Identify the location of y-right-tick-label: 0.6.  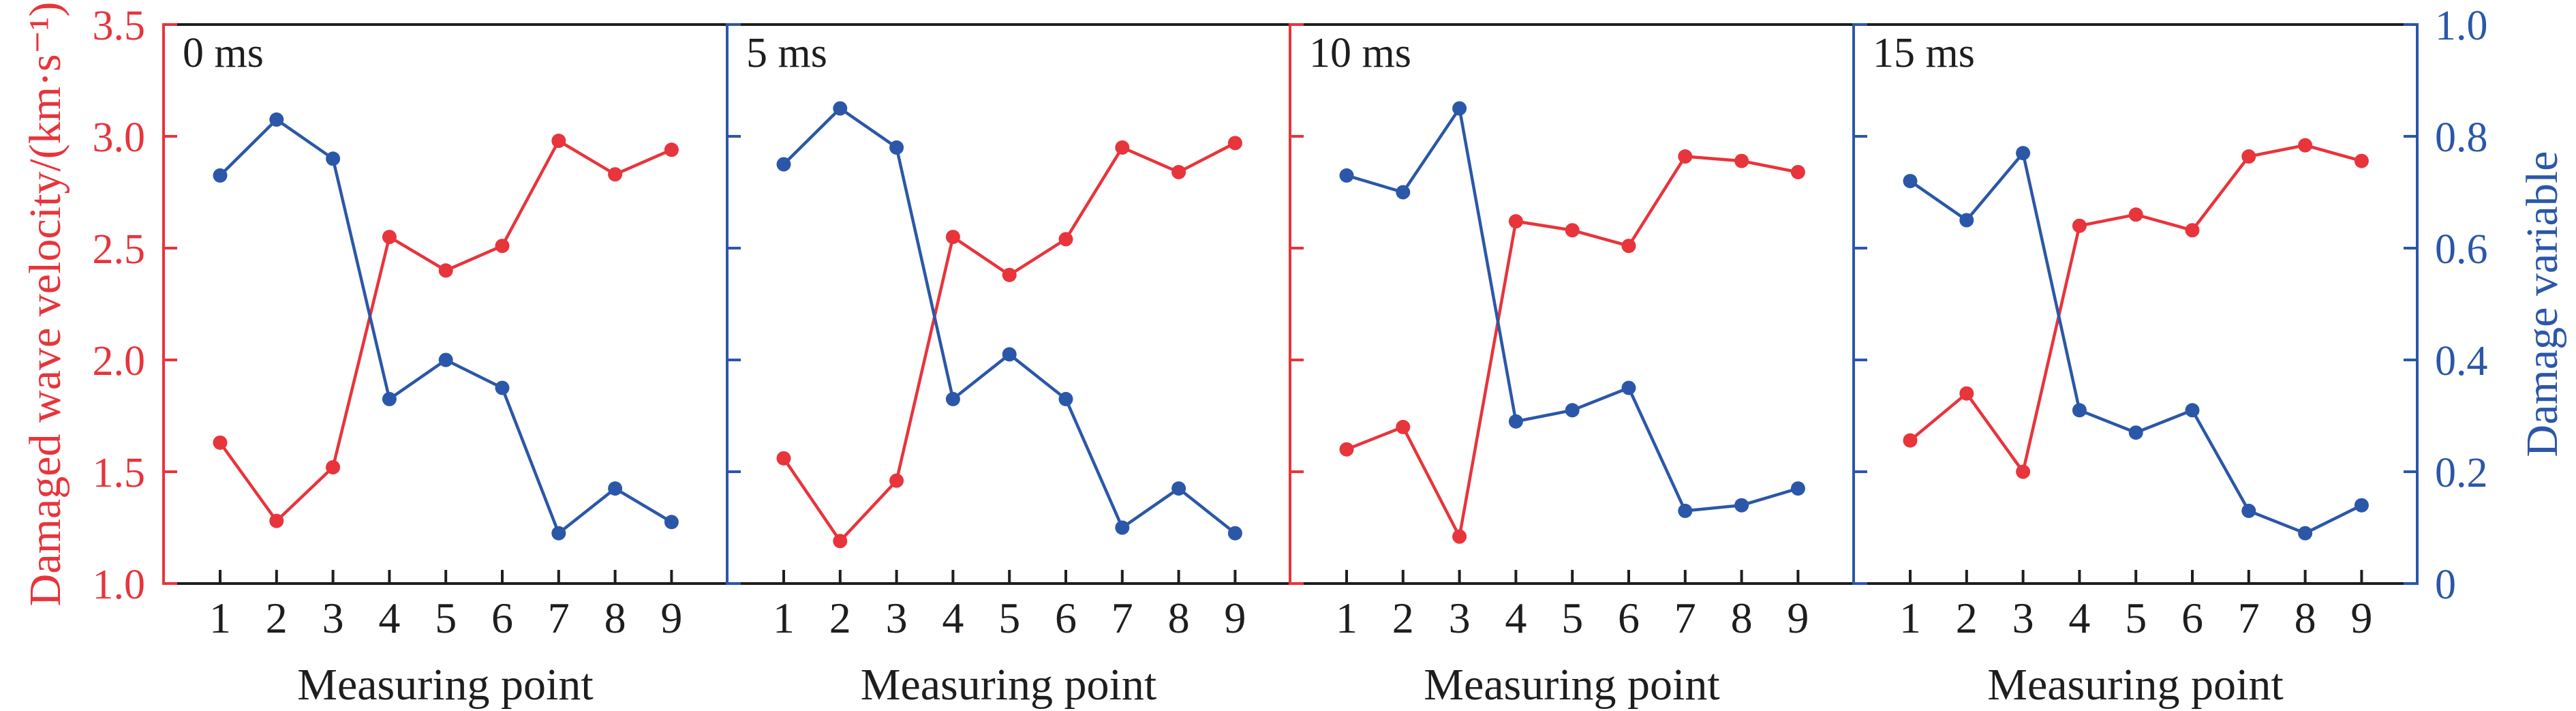
(2461, 249).